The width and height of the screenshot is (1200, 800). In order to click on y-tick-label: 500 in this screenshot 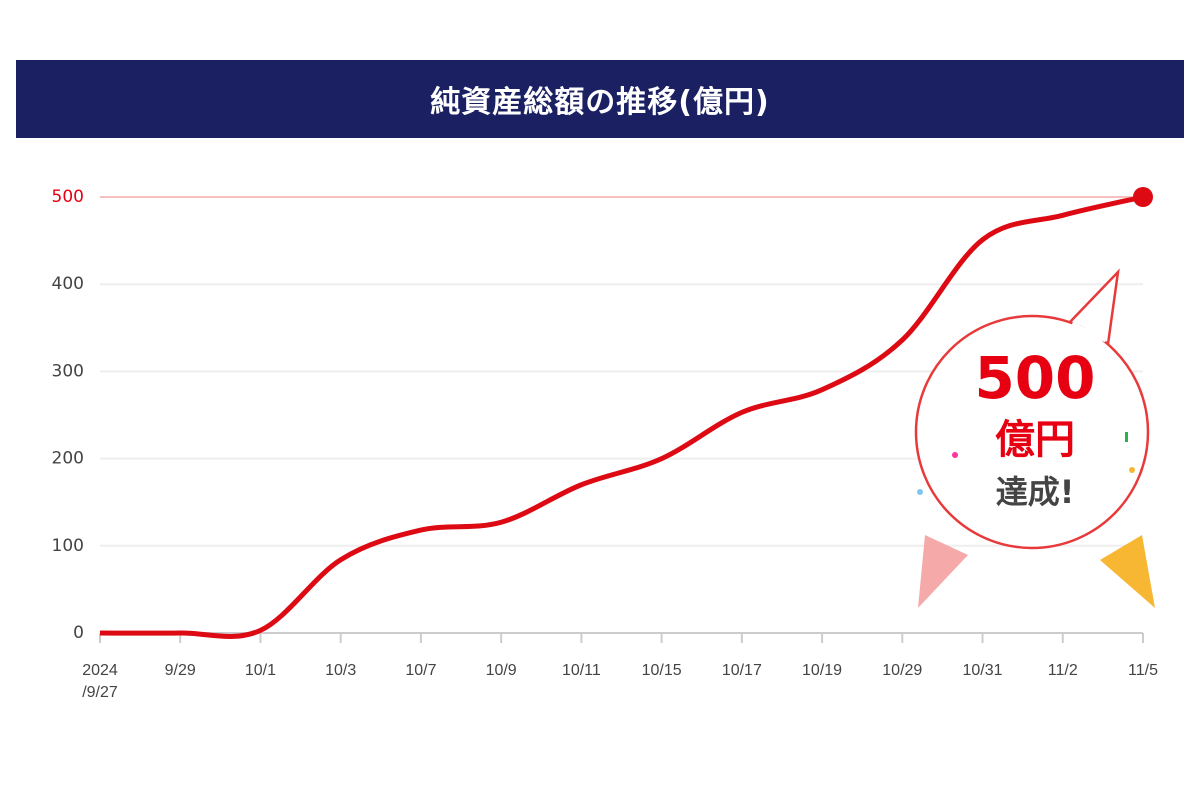, I will do `click(68, 197)`.